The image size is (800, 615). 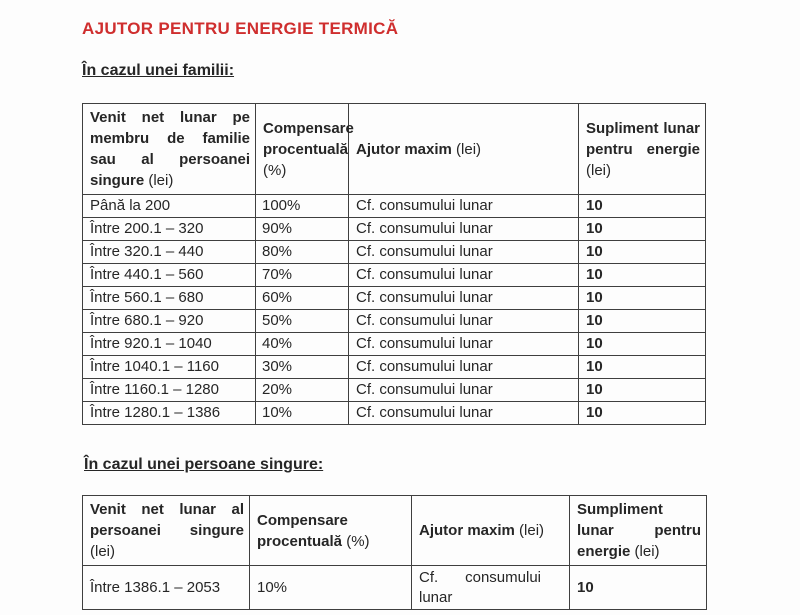 What do you see at coordinates (302, 229) in the screenshot?
I see `compensation-percent-cell: 90%` at bounding box center [302, 229].